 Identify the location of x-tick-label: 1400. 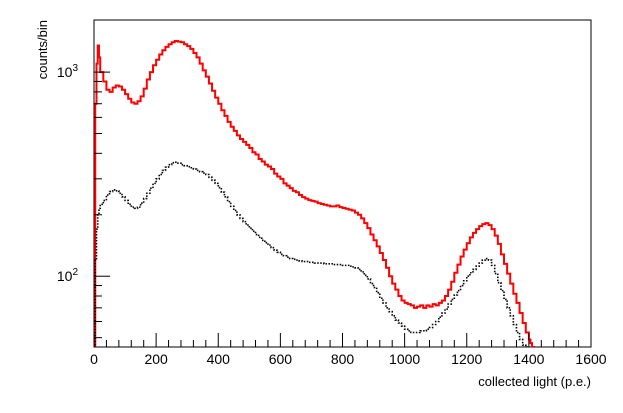
(528, 359).